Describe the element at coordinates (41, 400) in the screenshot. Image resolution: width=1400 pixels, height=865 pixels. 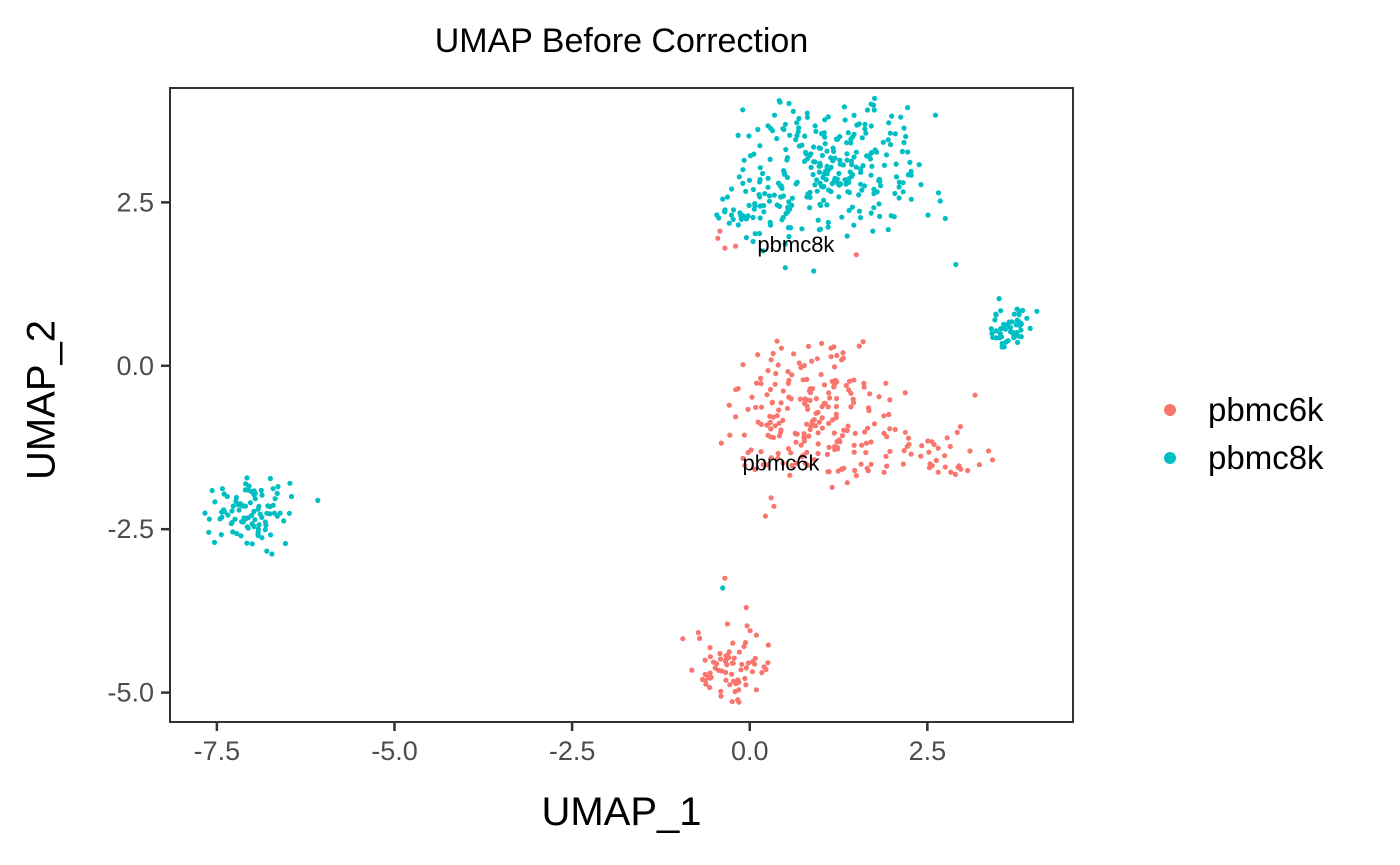
I see `y-axis-title: UMAP_2` at that location.